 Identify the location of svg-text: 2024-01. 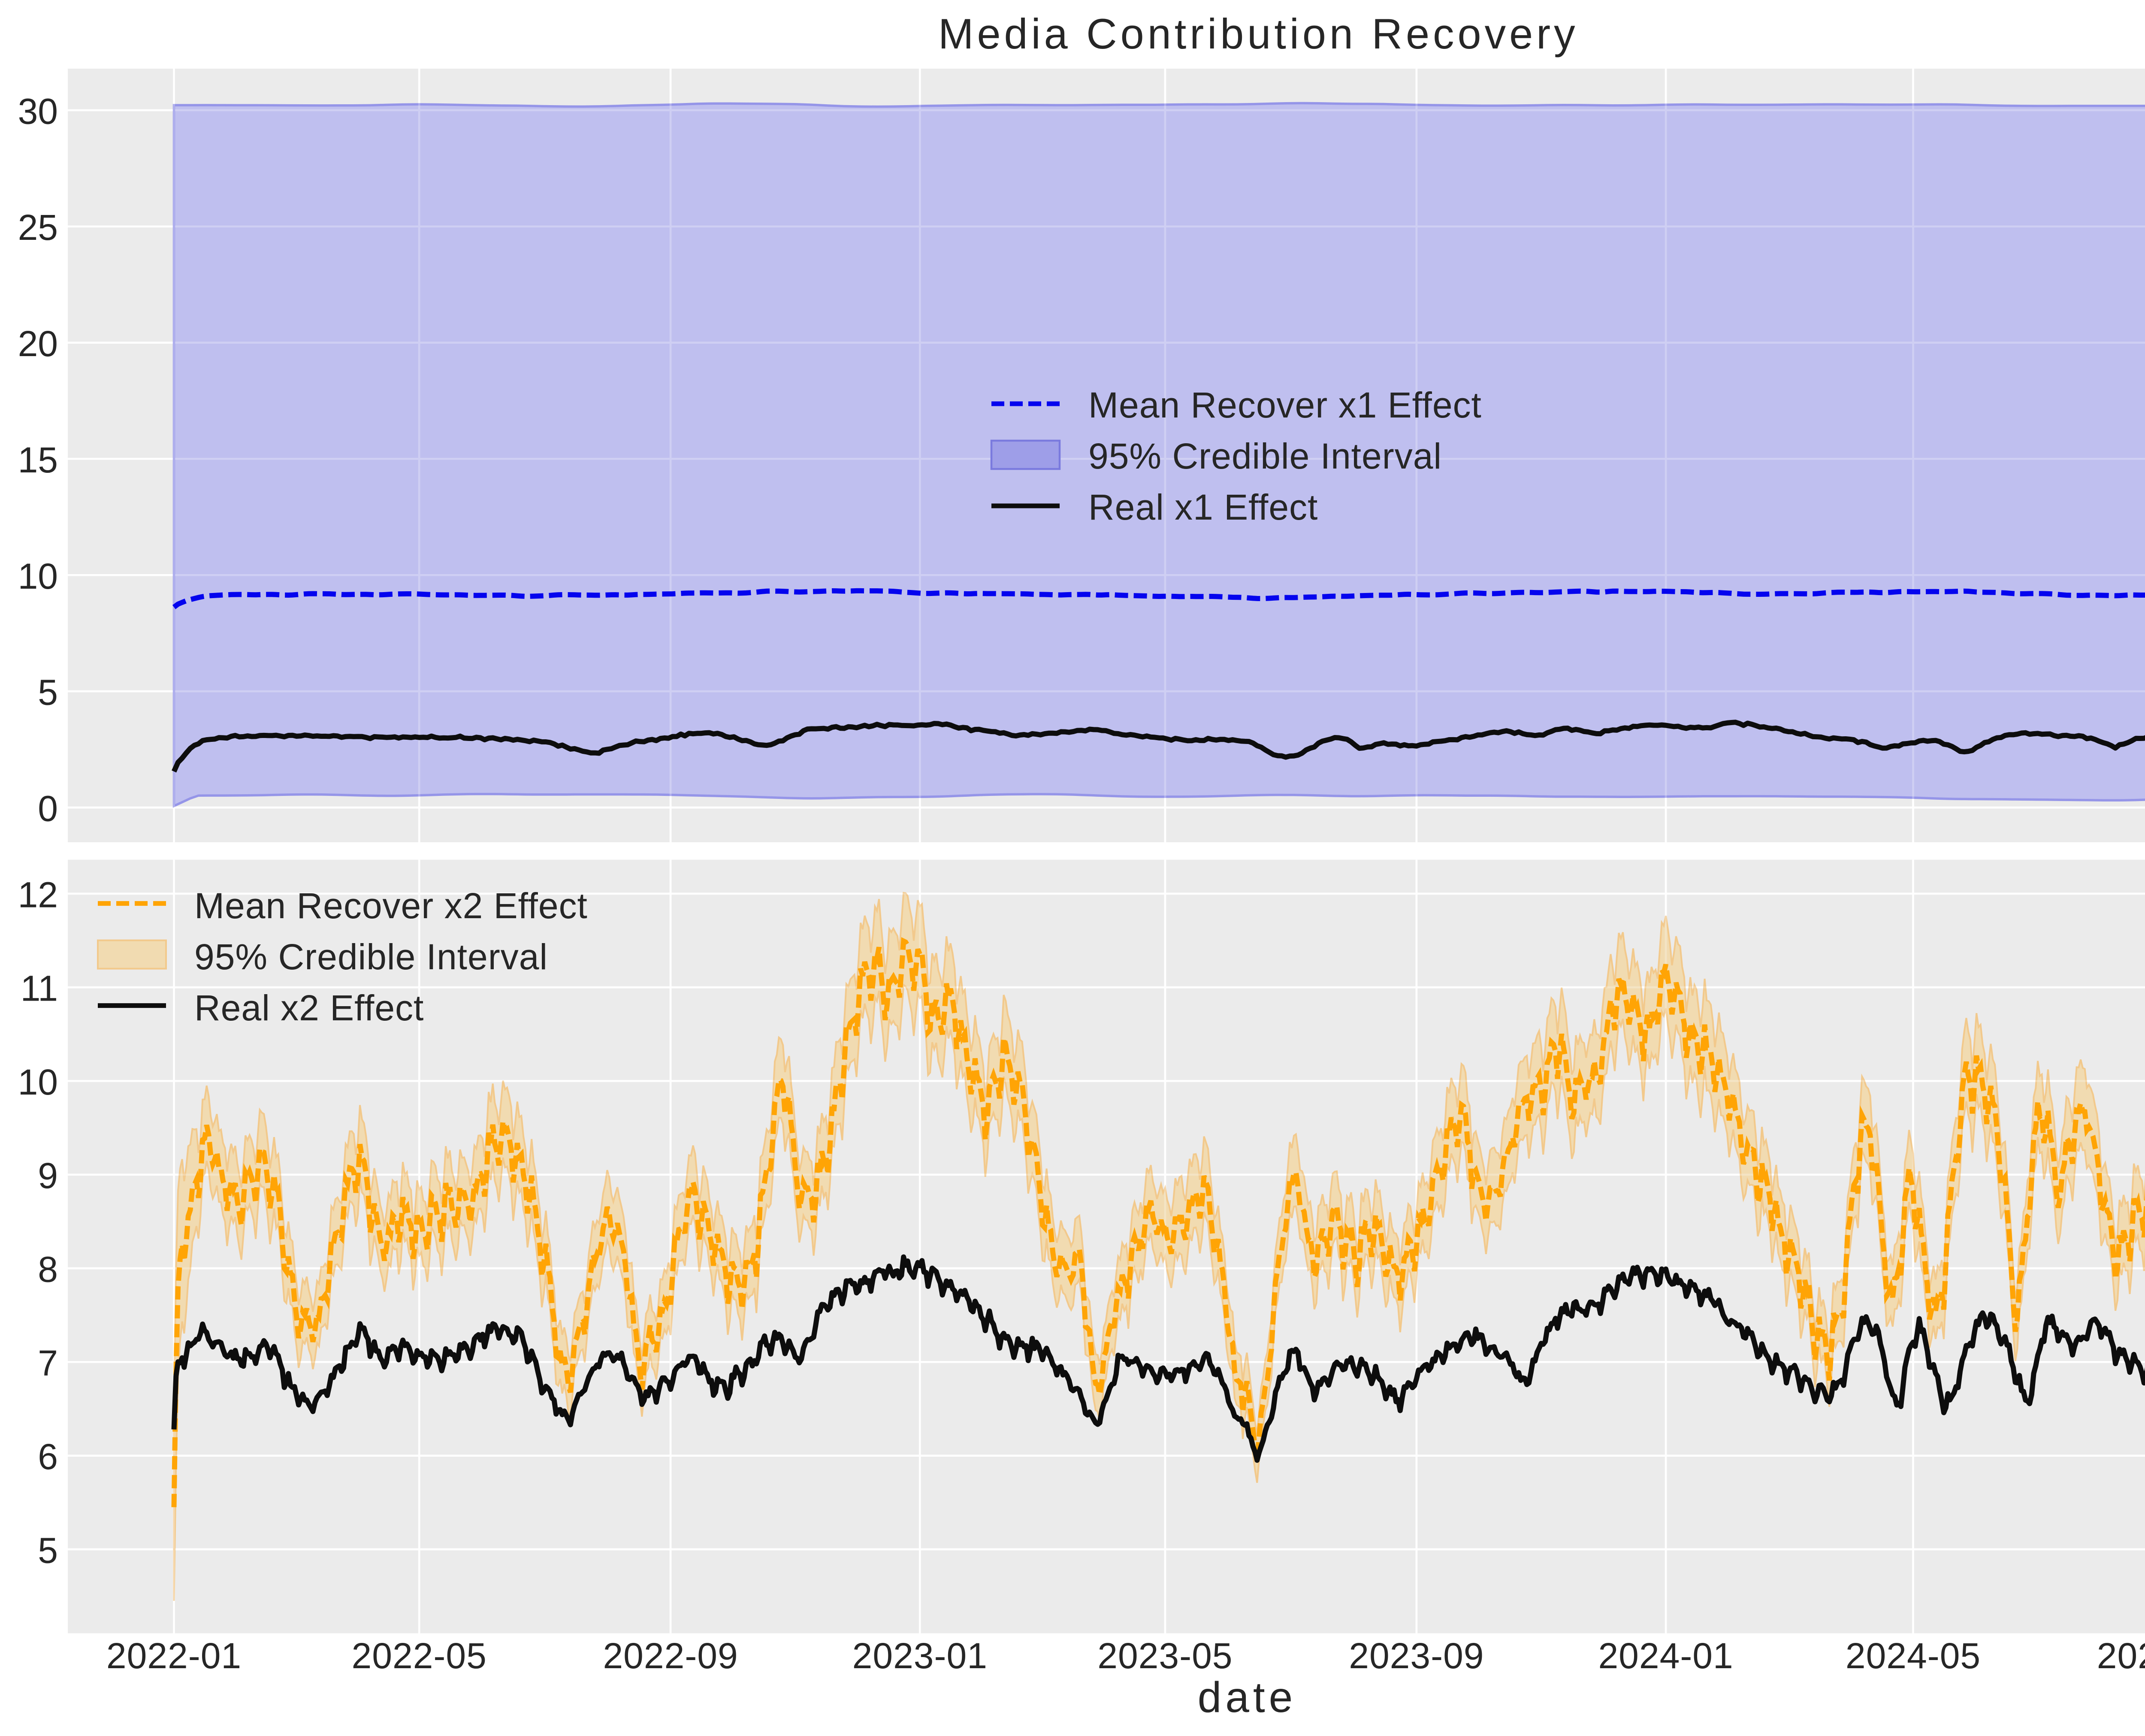
(1665, 1656).